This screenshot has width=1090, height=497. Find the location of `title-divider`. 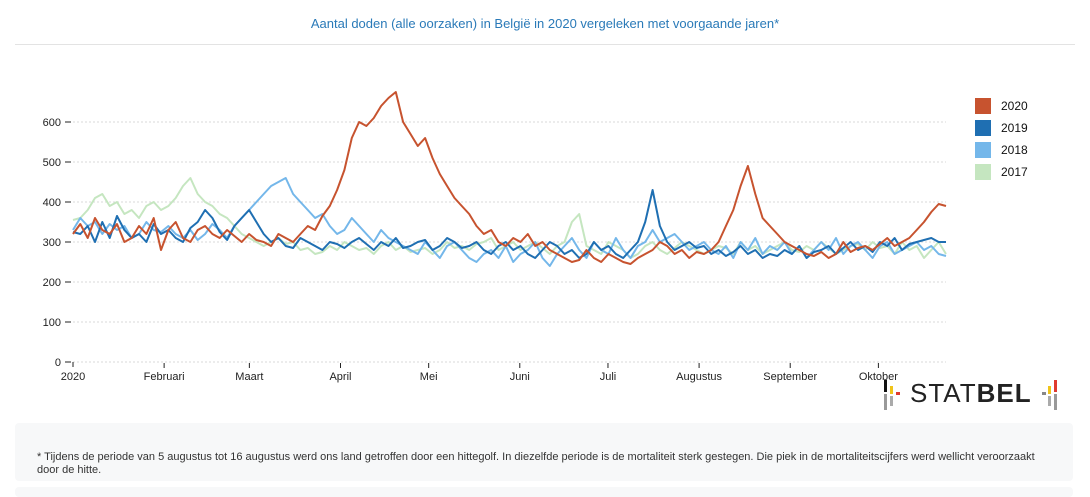

title-divider is located at coordinates (545, 44).